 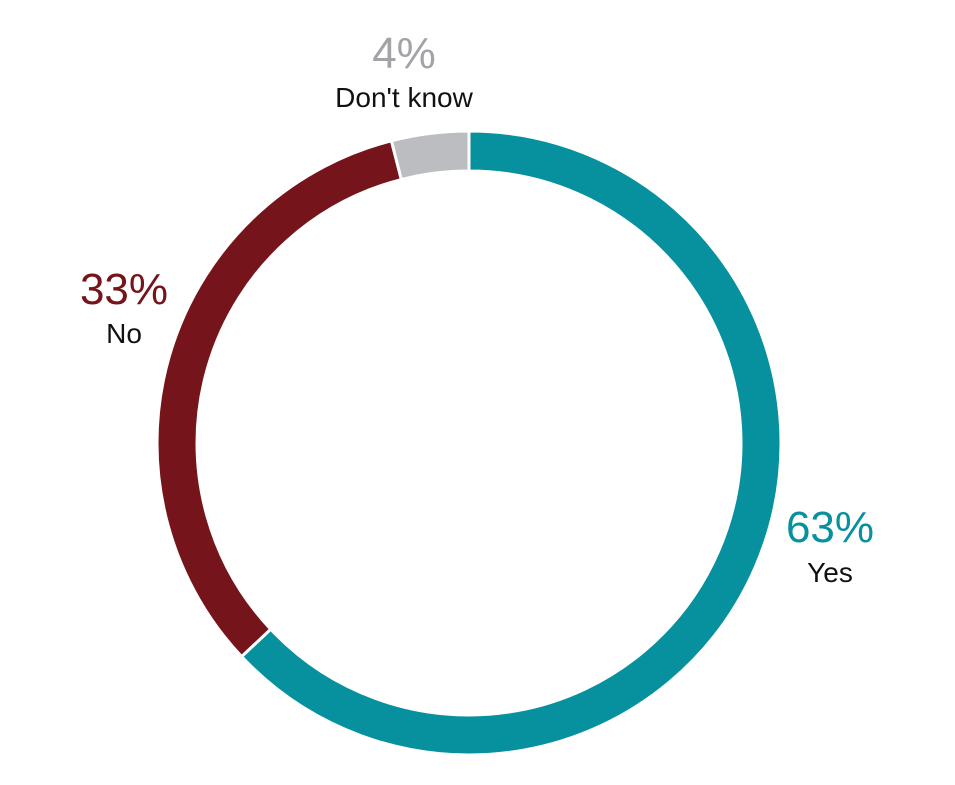 I want to click on slice-label-yes: Yes, so click(x=830, y=572).